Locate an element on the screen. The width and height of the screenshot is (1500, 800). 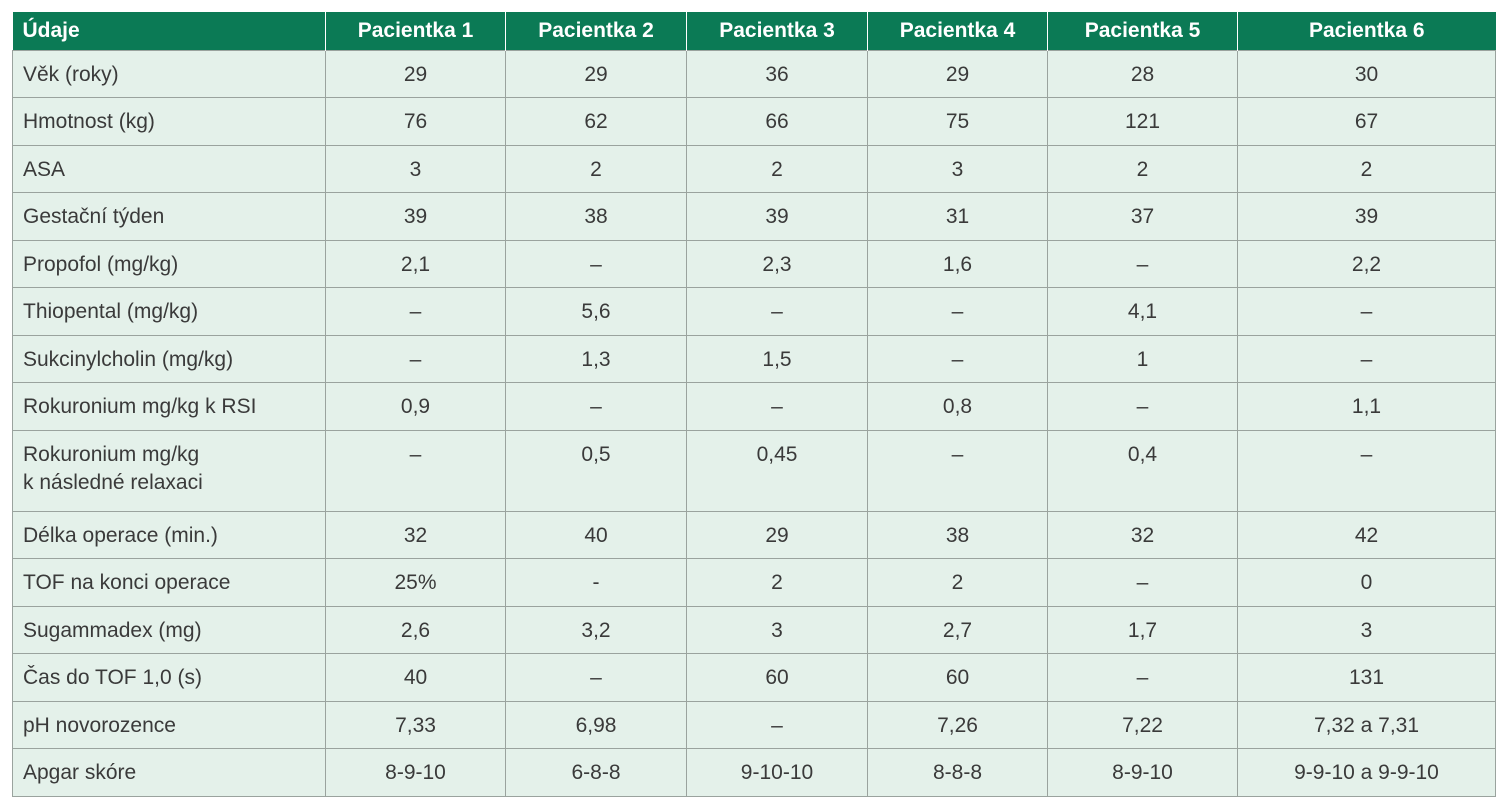
table-row: Délka operace (min.) 32 40 29 38 32 42 is located at coordinates (754, 534).